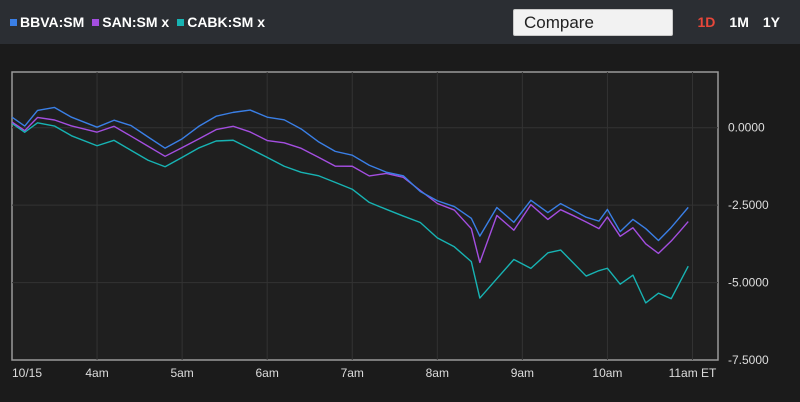 This screenshot has width=800, height=402. I want to click on legend-item: SAN:SM x, so click(130, 22).